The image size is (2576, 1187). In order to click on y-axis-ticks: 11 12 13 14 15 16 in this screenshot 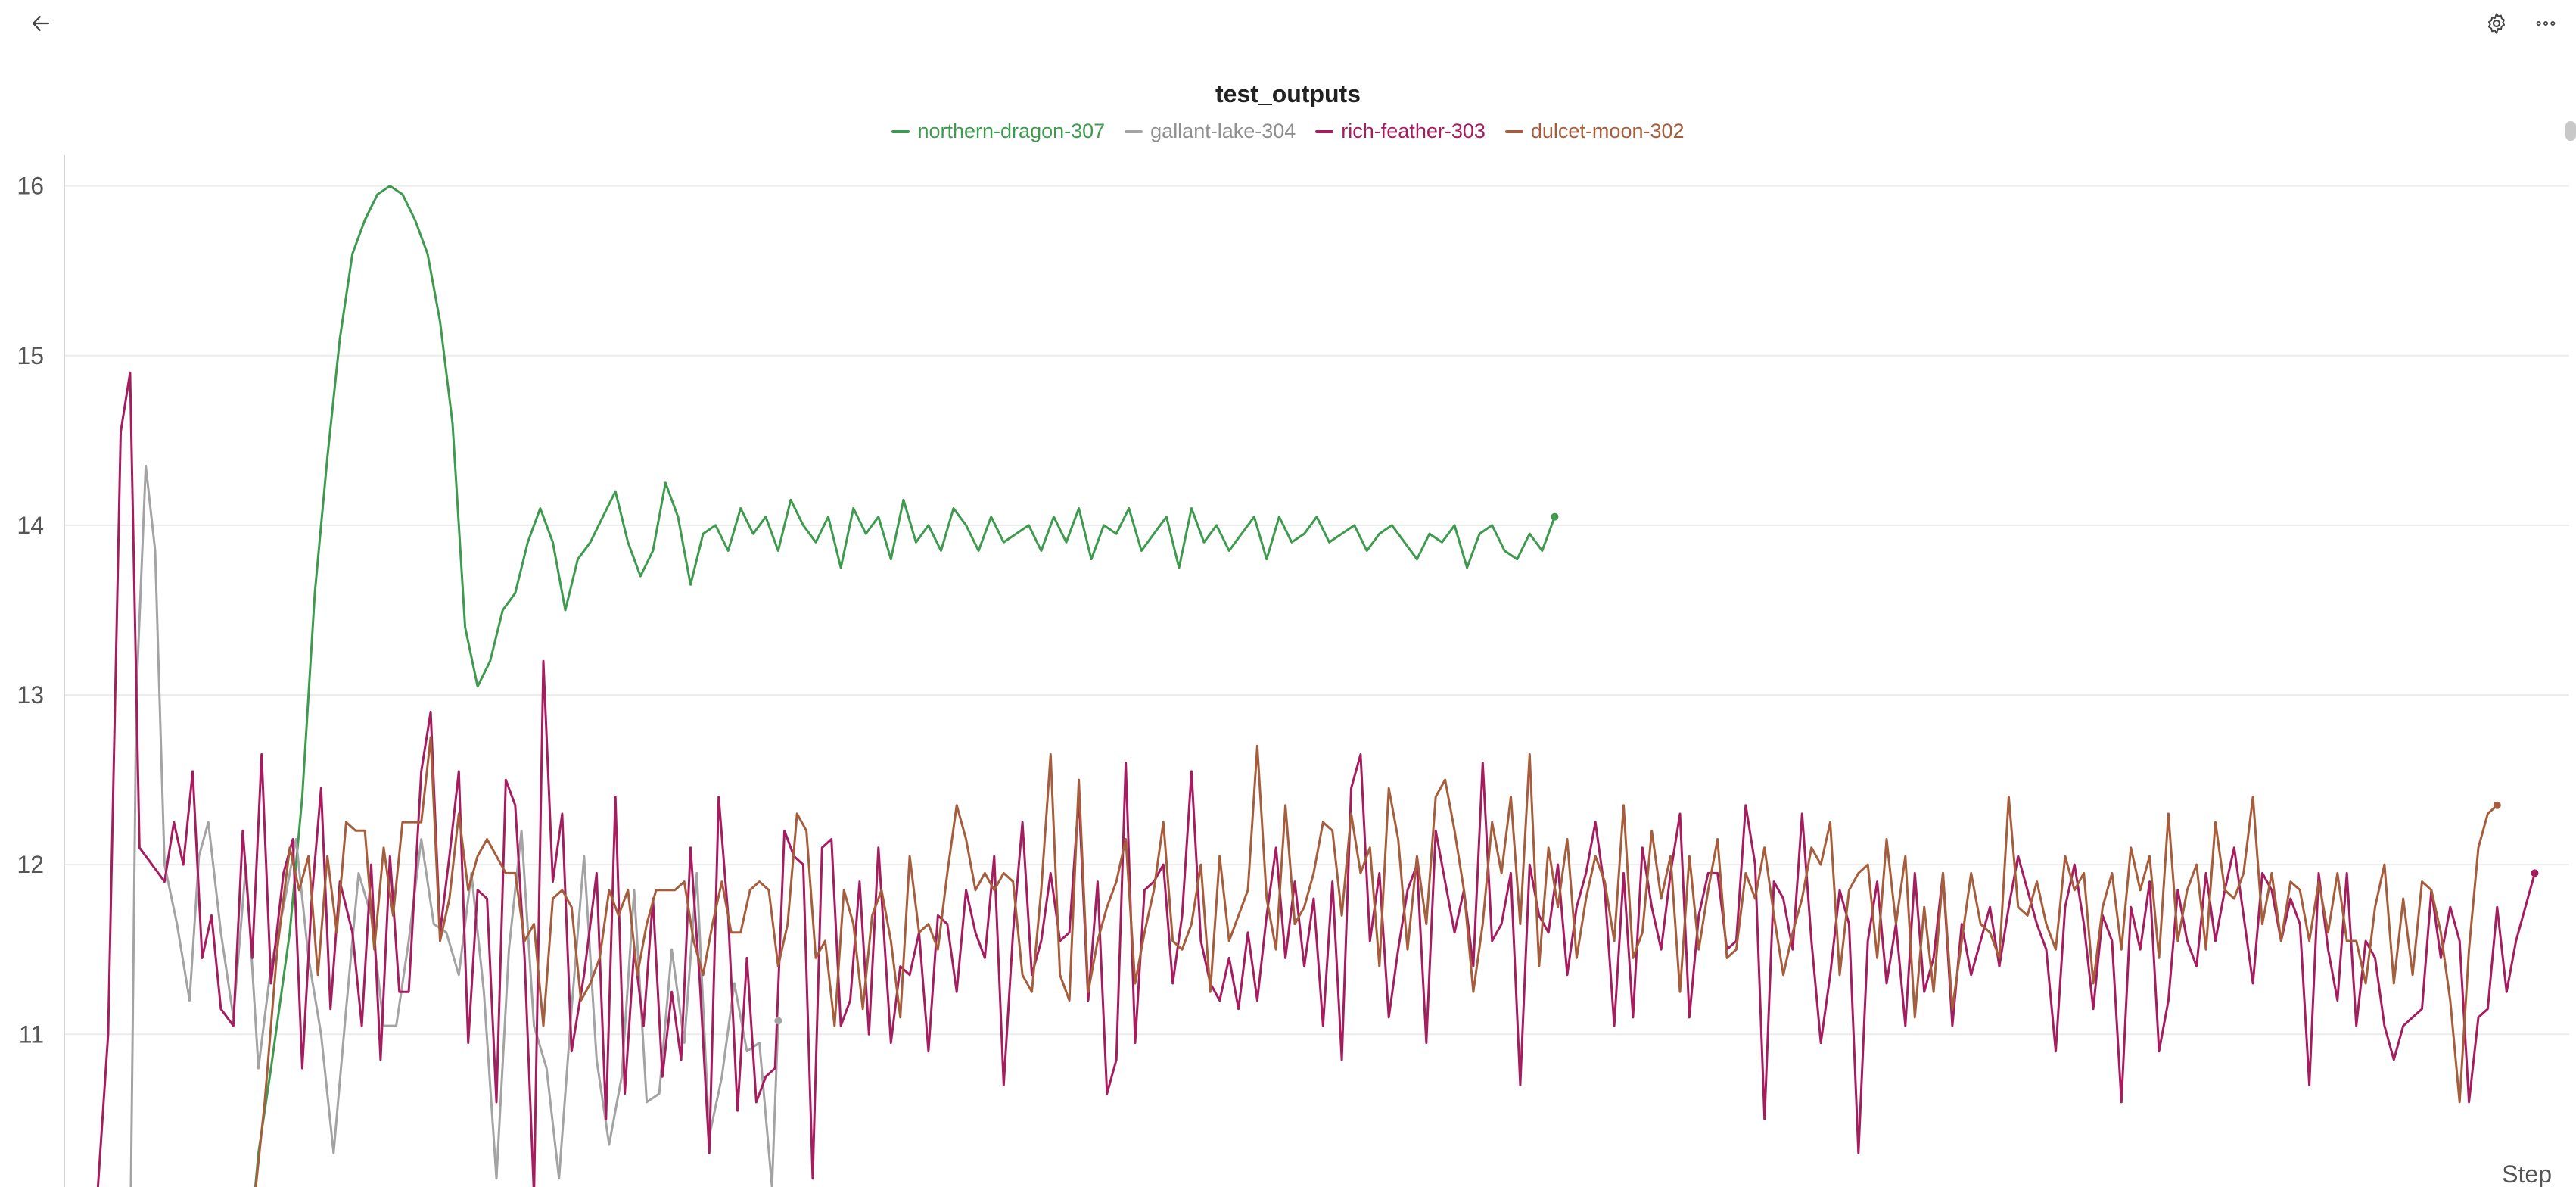, I will do `click(31, 610)`.